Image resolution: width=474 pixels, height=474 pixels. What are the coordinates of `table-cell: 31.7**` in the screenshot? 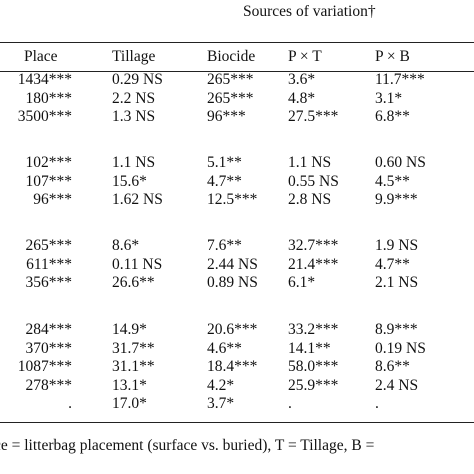 It's located at (133, 348).